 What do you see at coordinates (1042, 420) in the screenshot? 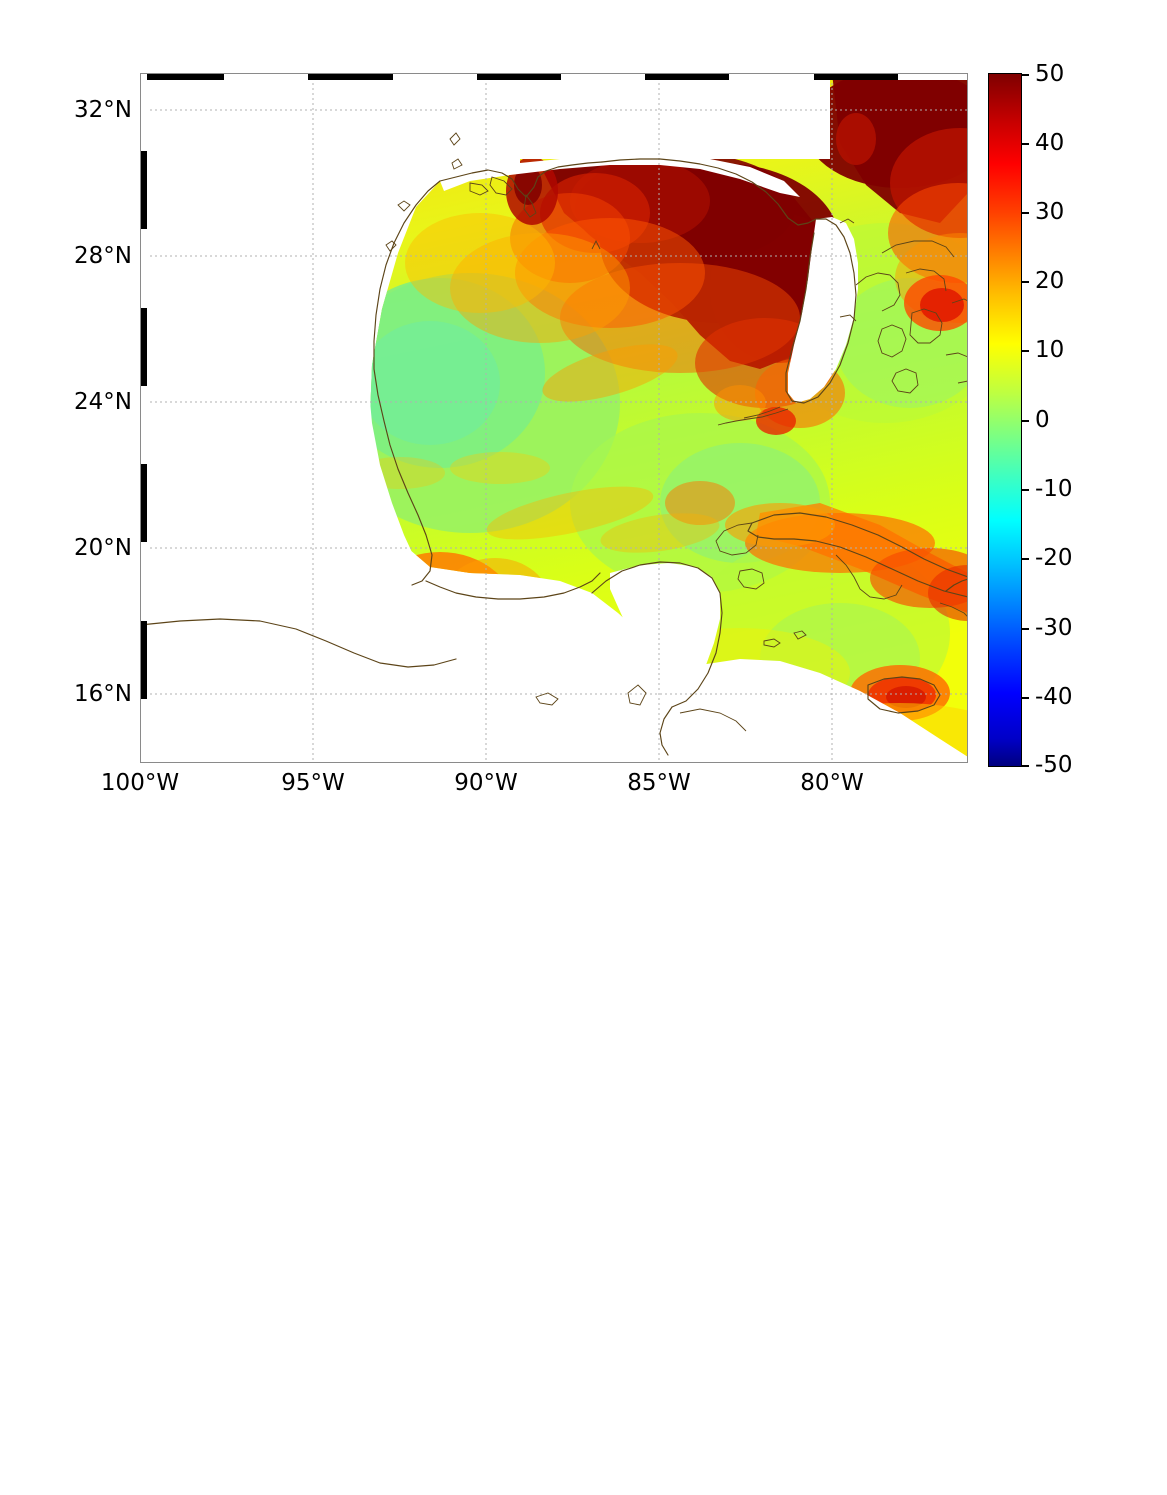
I see `colorbar-tick-label: 0` at bounding box center [1042, 420].